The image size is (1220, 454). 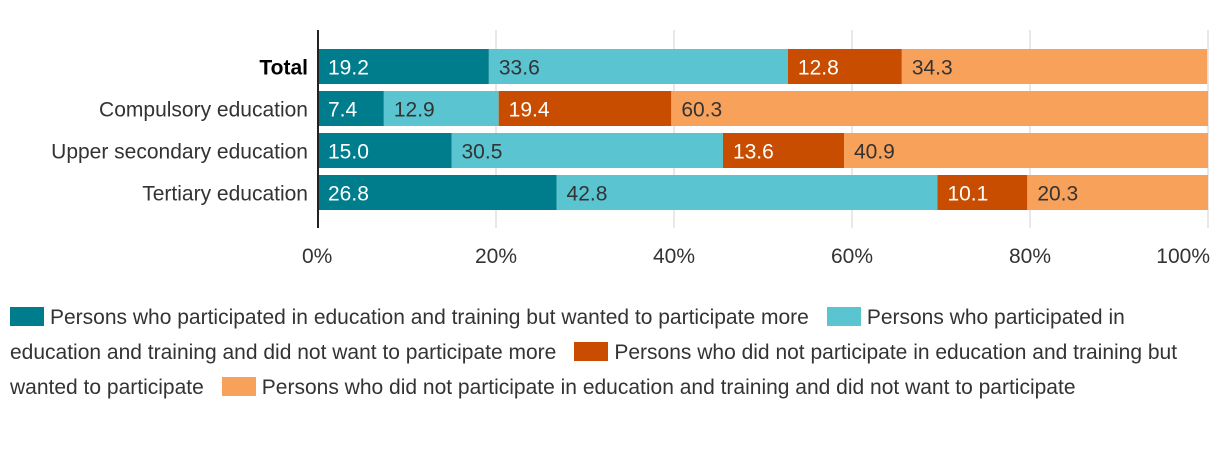 What do you see at coordinates (348, 68) in the screenshot?
I see `data-label: 19.2` at bounding box center [348, 68].